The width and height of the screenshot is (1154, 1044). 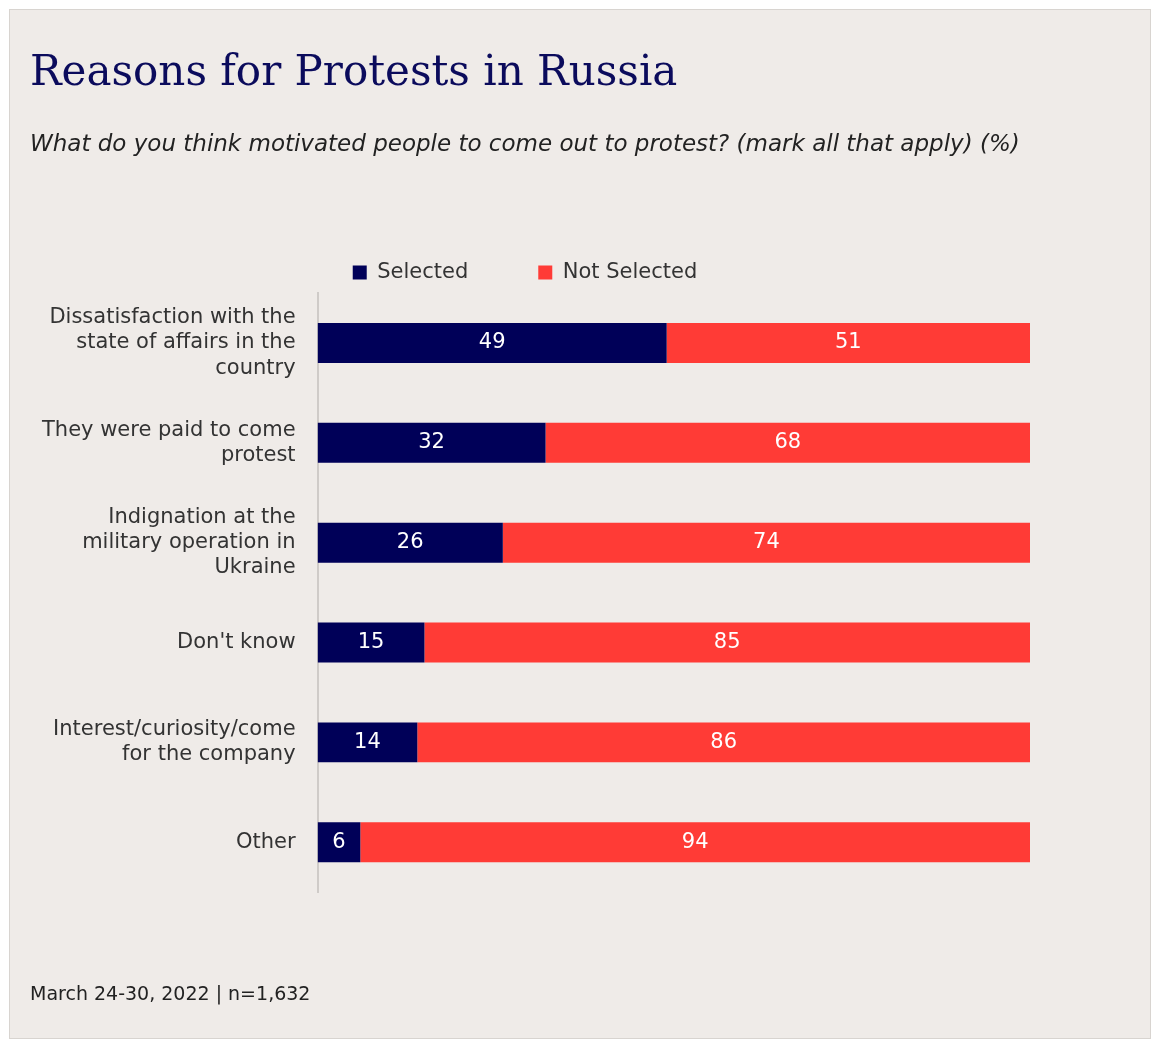 I want to click on data-label: 51, so click(x=848, y=341).